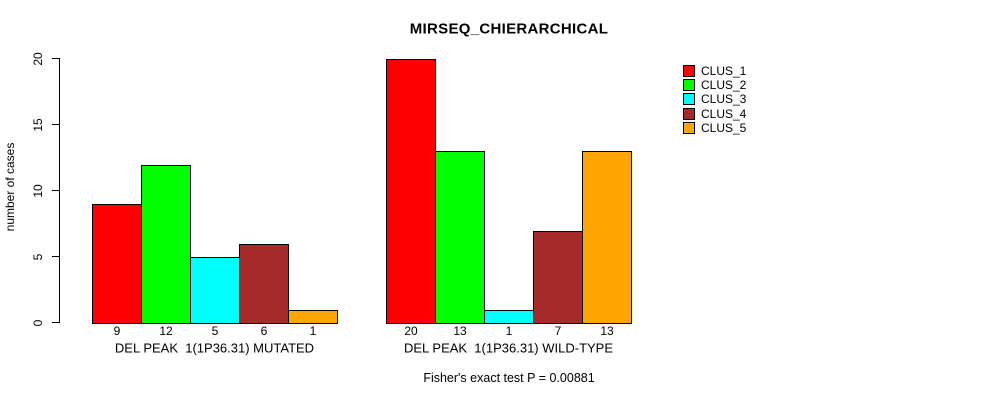 The image size is (990, 400). Describe the element at coordinates (460, 237) in the screenshot. I see `bar-clus_2-group2` at that location.